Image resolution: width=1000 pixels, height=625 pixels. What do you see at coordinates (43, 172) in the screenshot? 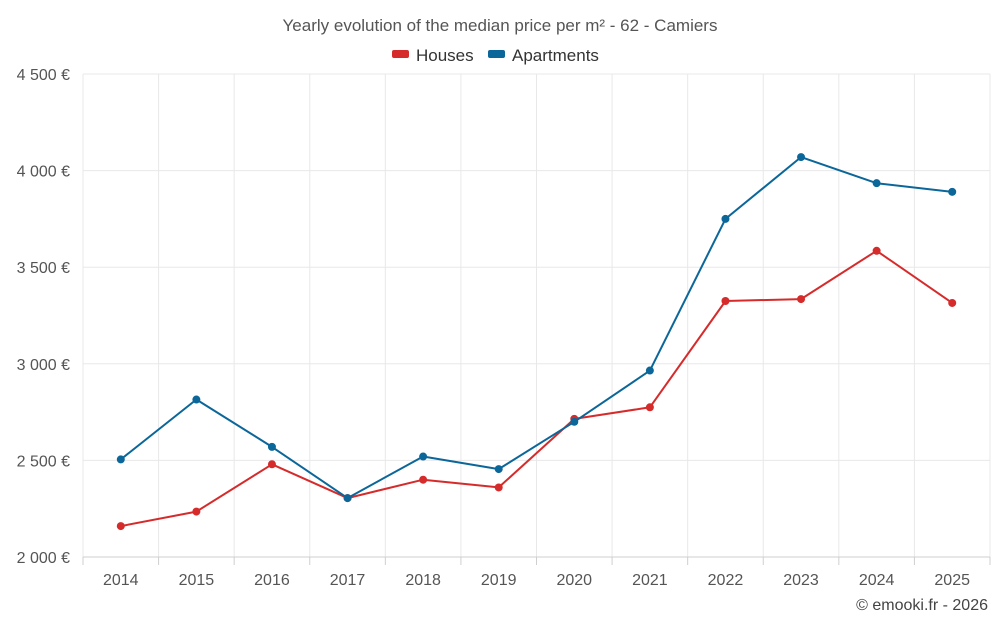
I see `y-tick-label: 4 000 €` at bounding box center [43, 172].